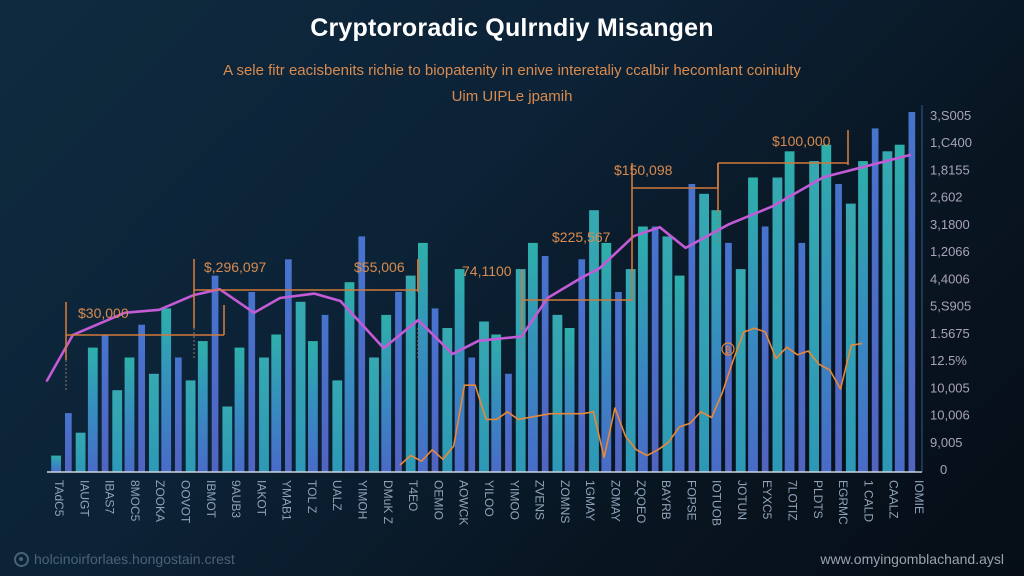 This screenshot has width=1024, height=576. What do you see at coordinates (950, 170) in the screenshot?
I see `y-tick-label: 1,8155` at bounding box center [950, 170].